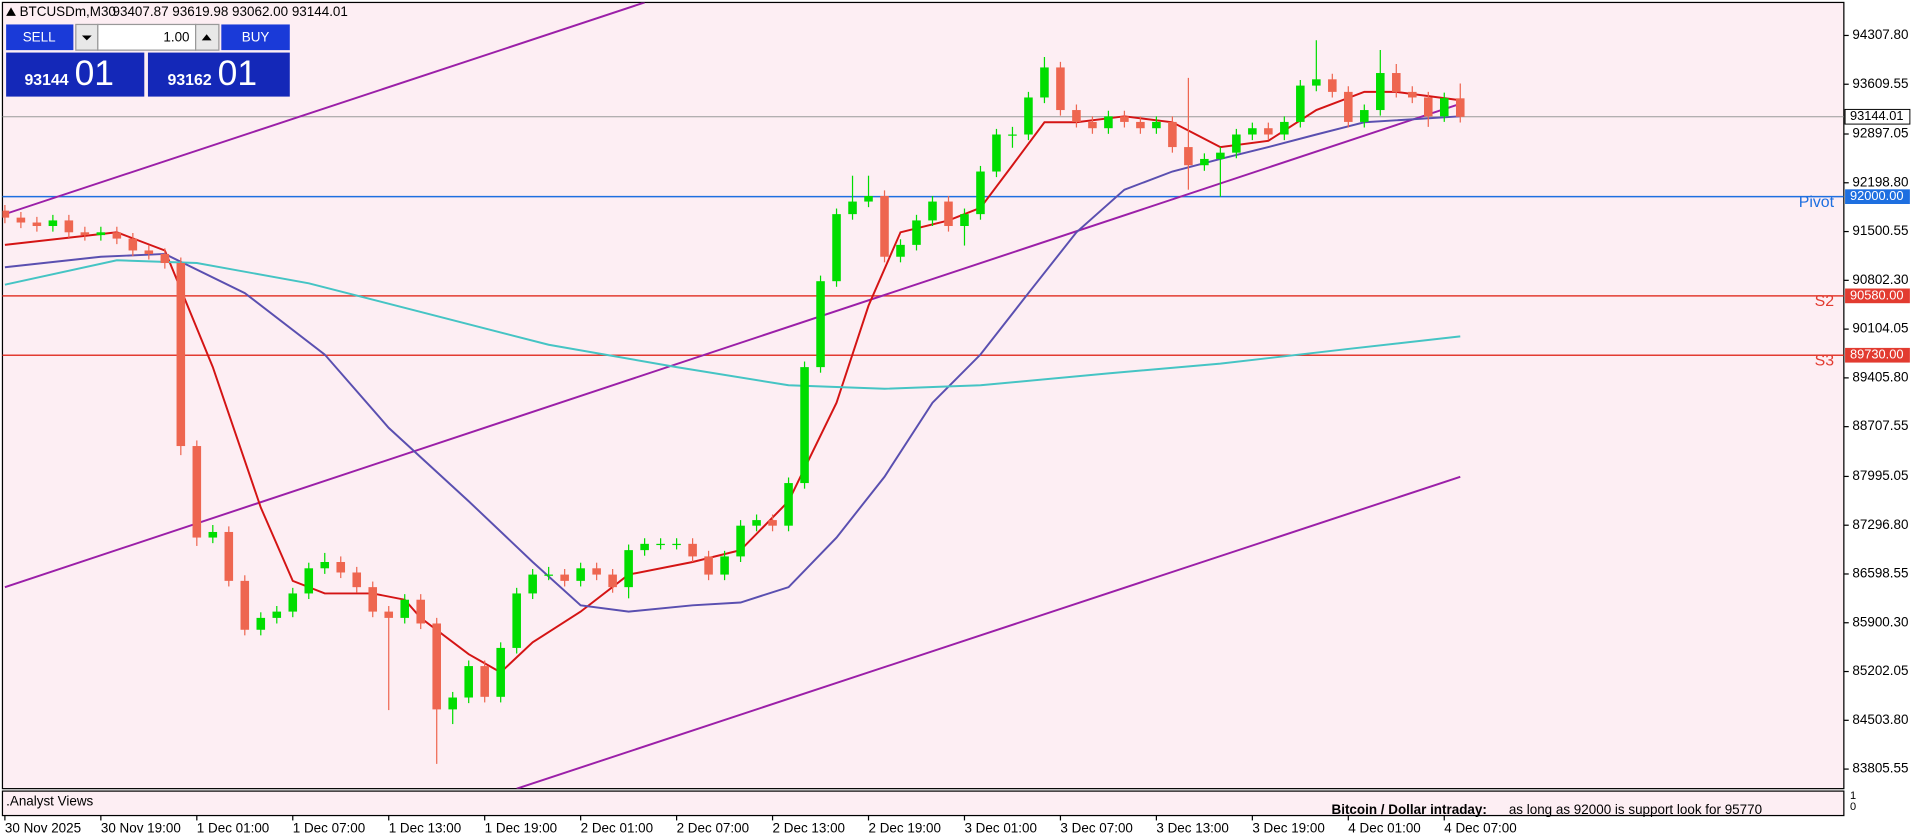 The image size is (1916, 840). What do you see at coordinates (68, 11) in the screenshot?
I see `symbol-title: BTCUSDm,M30` at bounding box center [68, 11].